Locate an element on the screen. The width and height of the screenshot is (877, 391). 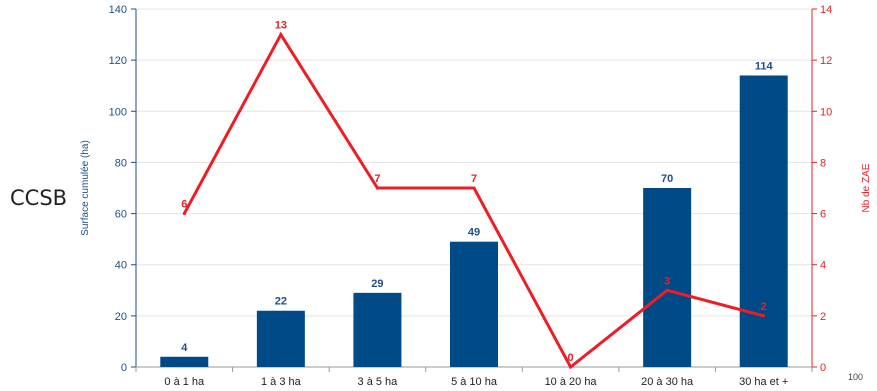
line-label-4: 0 is located at coordinates (571, 358).